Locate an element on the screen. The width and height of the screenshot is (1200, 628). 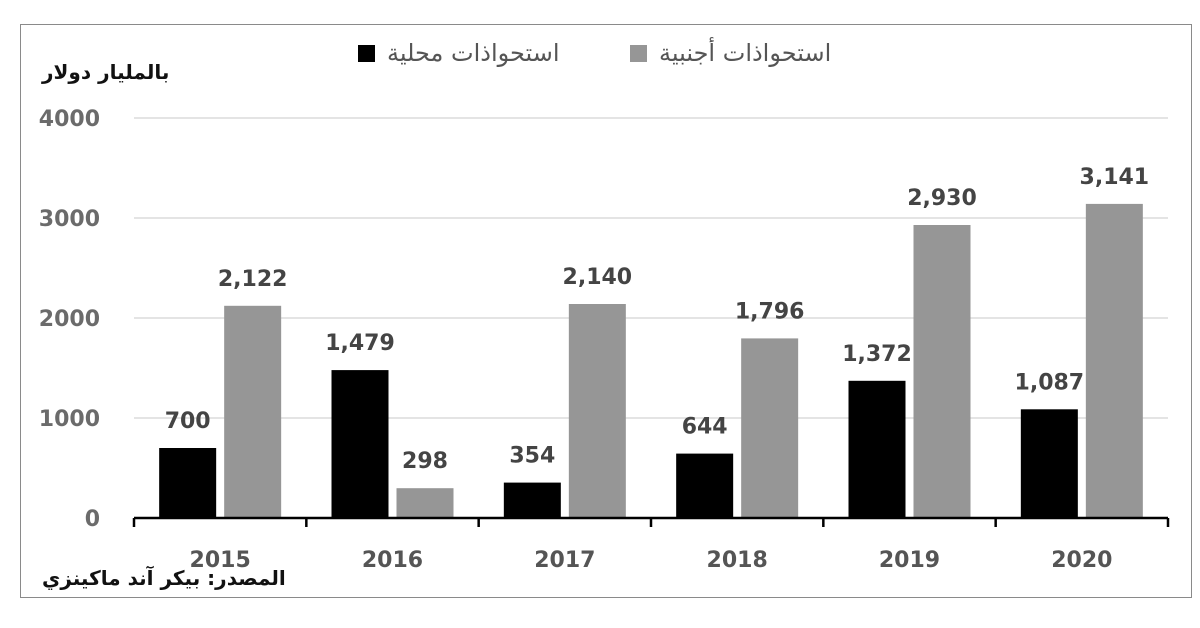
x-tick-label: 2019 is located at coordinates (909, 560).